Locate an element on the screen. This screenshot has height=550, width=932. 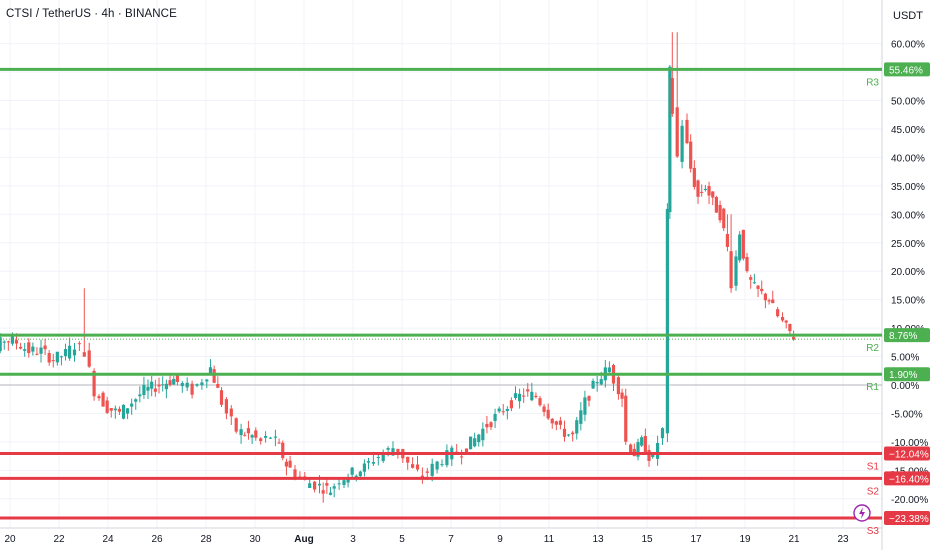
y-tick-label: 50.00% is located at coordinates (908, 102).